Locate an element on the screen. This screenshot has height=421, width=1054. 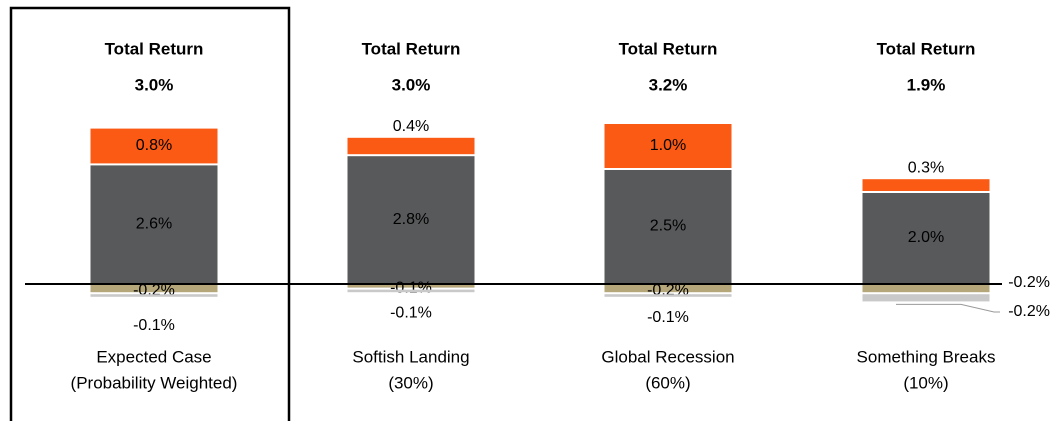
value-label: 2.5% is located at coordinates (668, 226).